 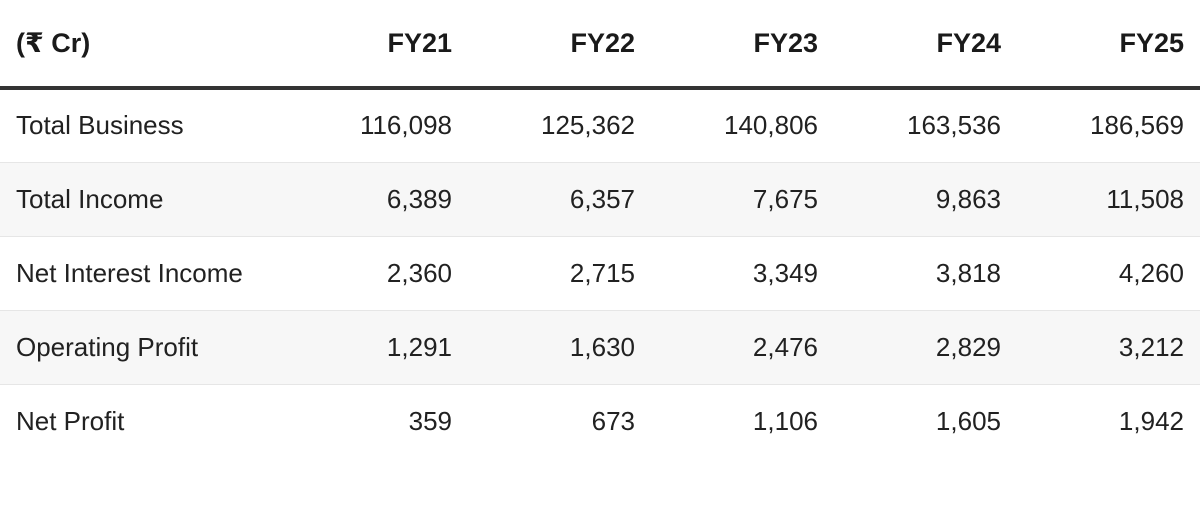 What do you see at coordinates (925, 273) in the screenshot?
I see `table-cell: 3,818` at bounding box center [925, 273].